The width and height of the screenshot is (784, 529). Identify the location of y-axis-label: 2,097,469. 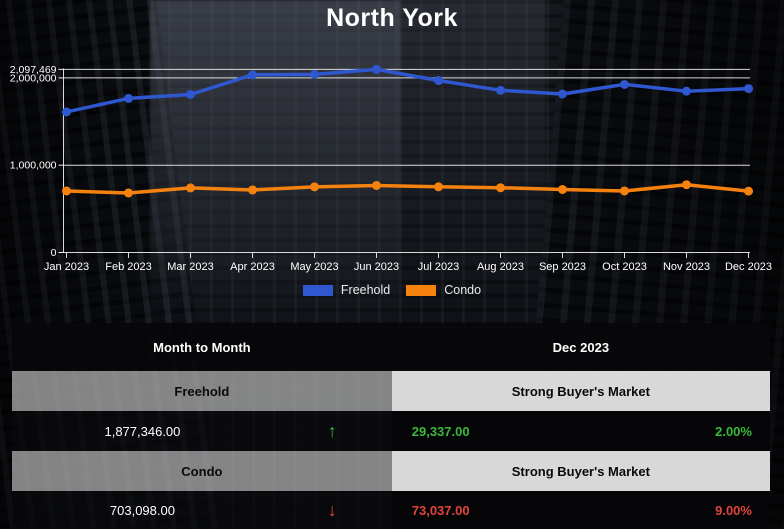
(33, 70).